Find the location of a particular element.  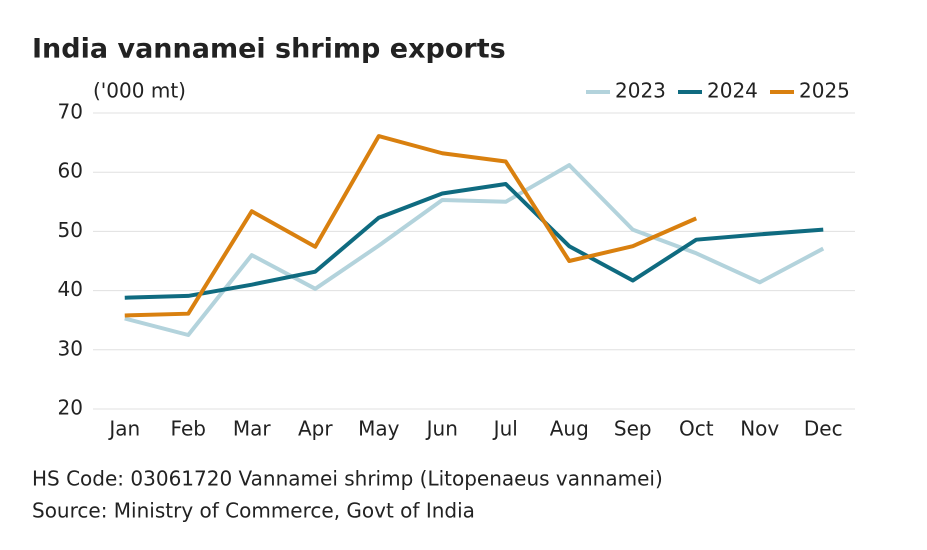

x-tick-label: Nov is located at coordinates (759, 429).